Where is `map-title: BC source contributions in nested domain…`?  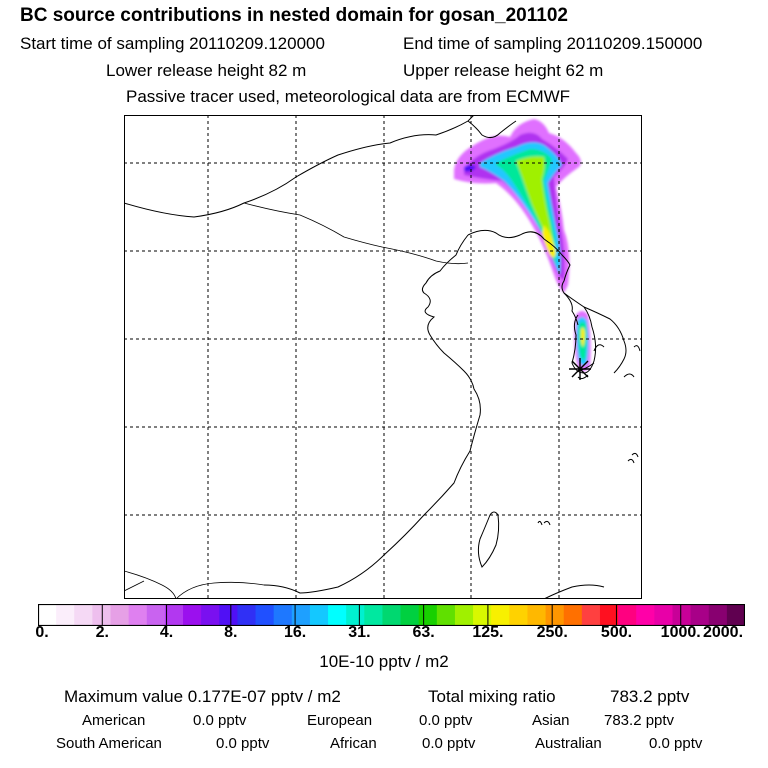
map-title: BC source contributions in nested domain… is located at coordinates (294, 15).